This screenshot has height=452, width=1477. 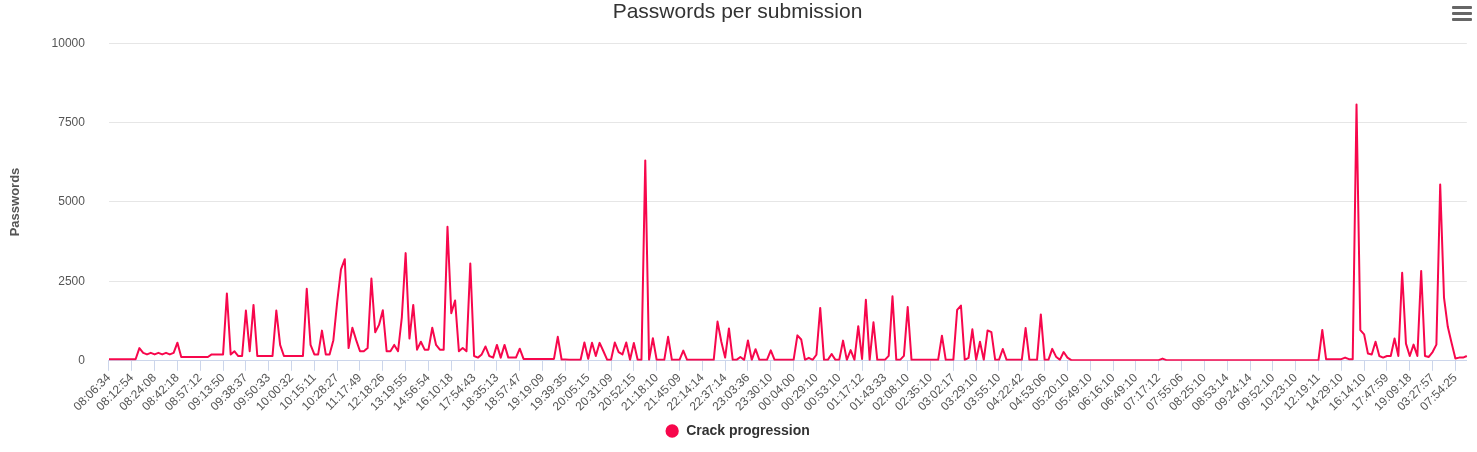 What do you see at coordinates (72, 280) in the screenshot?
I see `y-tick-label: 2500` at bounding box center [72, 280].